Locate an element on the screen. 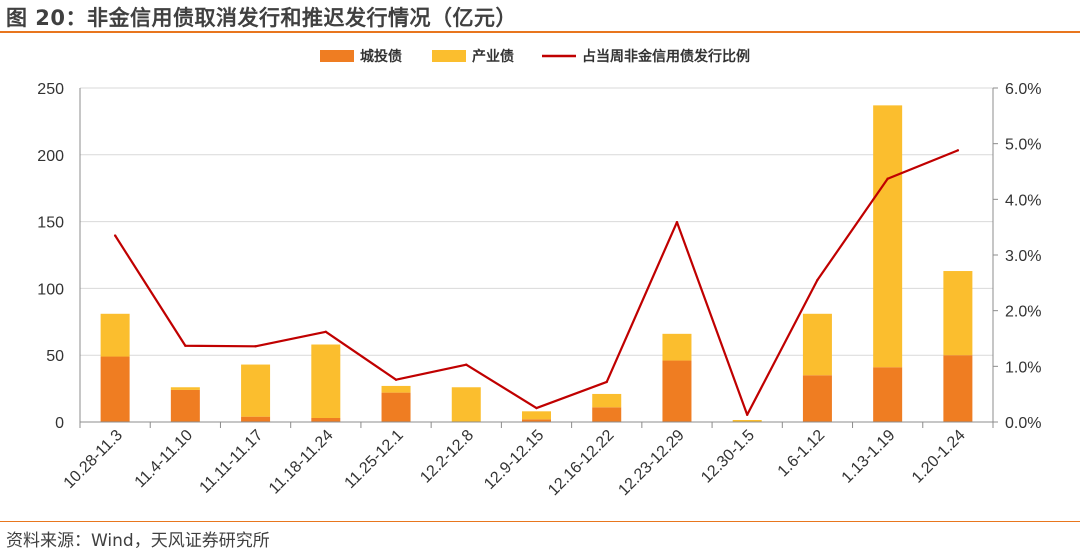 The image size is (1080, 551). x-tick-label: 11.4-11.10 is located at coordinates (164, 459).